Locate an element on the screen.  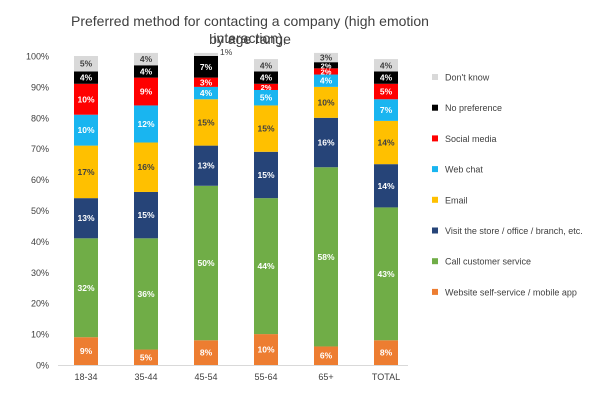
data-label: 36% is located at coordinates (145, 294).